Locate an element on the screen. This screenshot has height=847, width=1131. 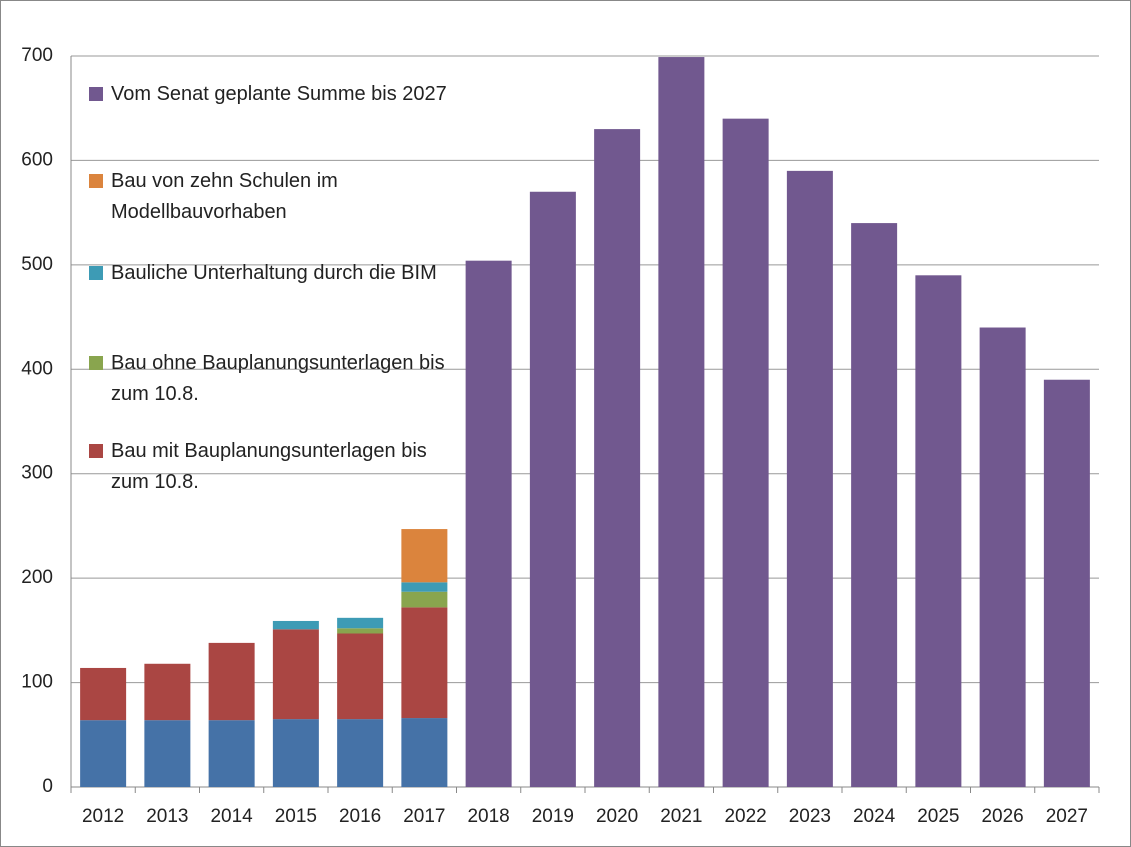
x-tick-label: 2022 is located at coordinates (745, 816).